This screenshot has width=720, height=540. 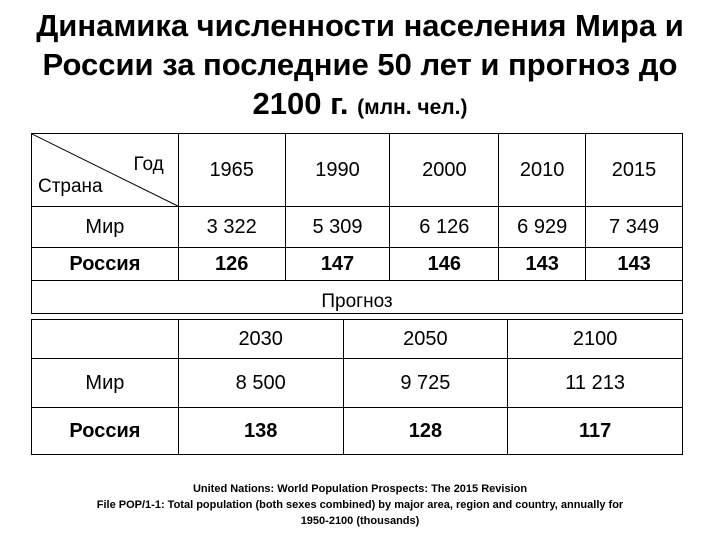 What do you see at coordinates (70, 186) in the screenshot?
I see `header-country-label: Страна` at bounding box center [70, 186].